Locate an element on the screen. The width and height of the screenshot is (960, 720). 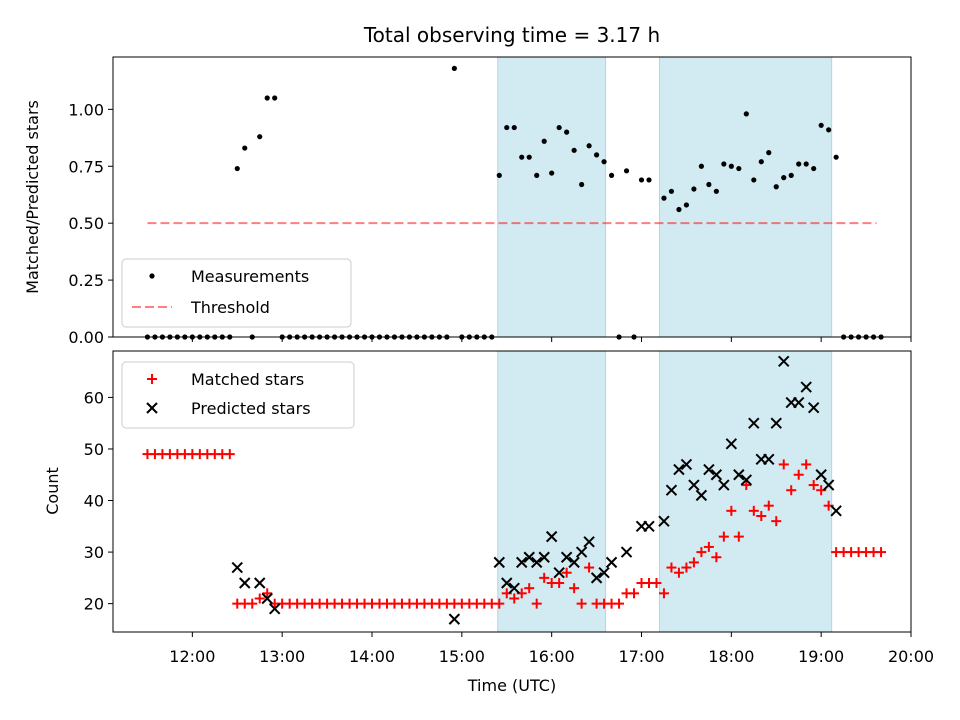
x-tick-label: 20:00 is located at coordinates (911, 656).